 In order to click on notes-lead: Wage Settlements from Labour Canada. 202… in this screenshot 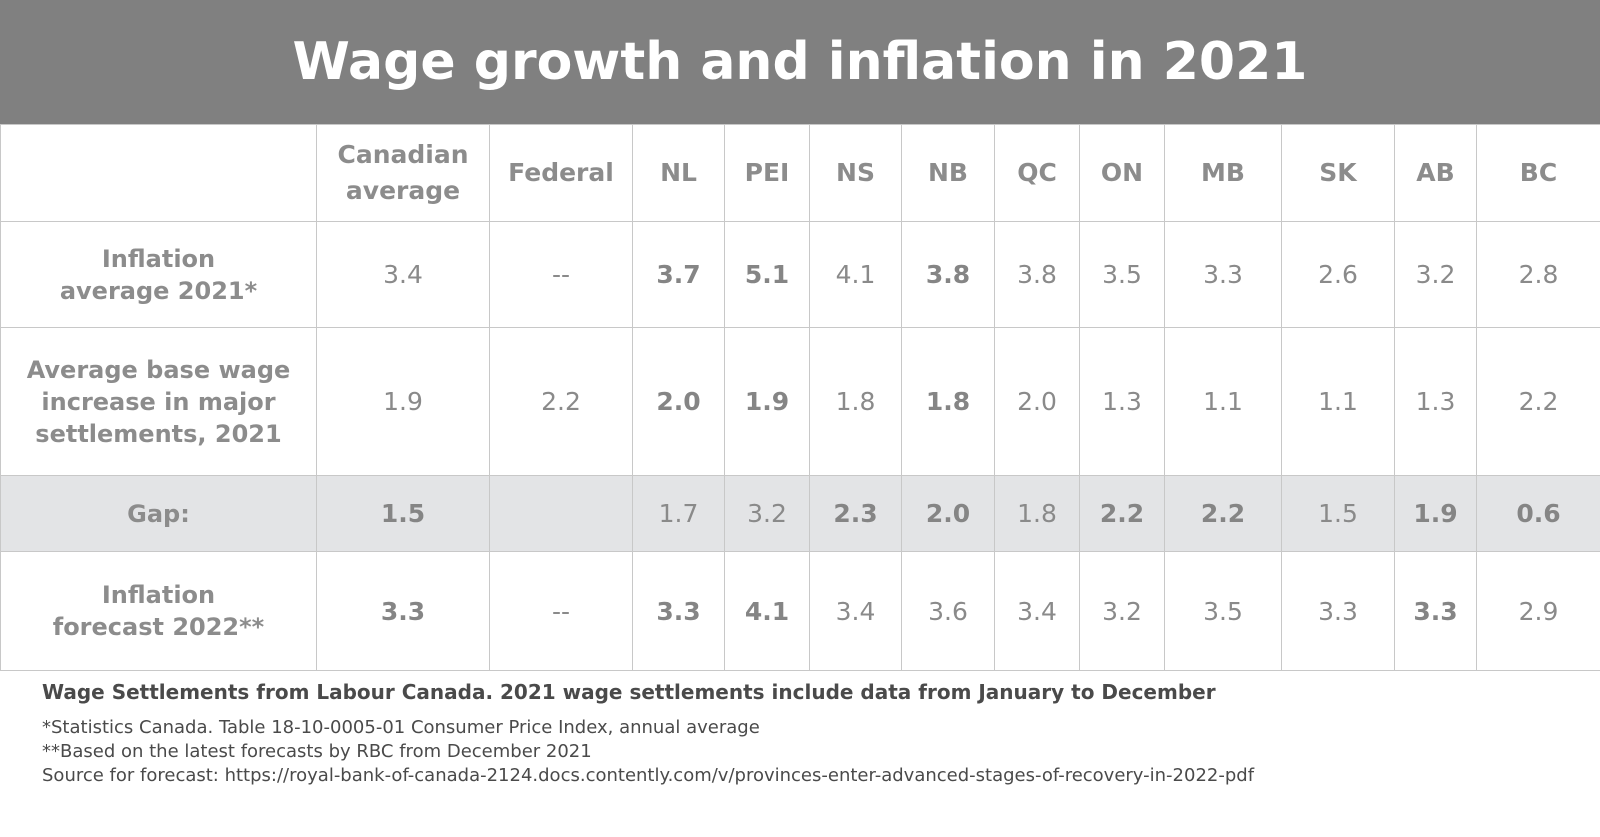, I will do `click(629, 692)`.